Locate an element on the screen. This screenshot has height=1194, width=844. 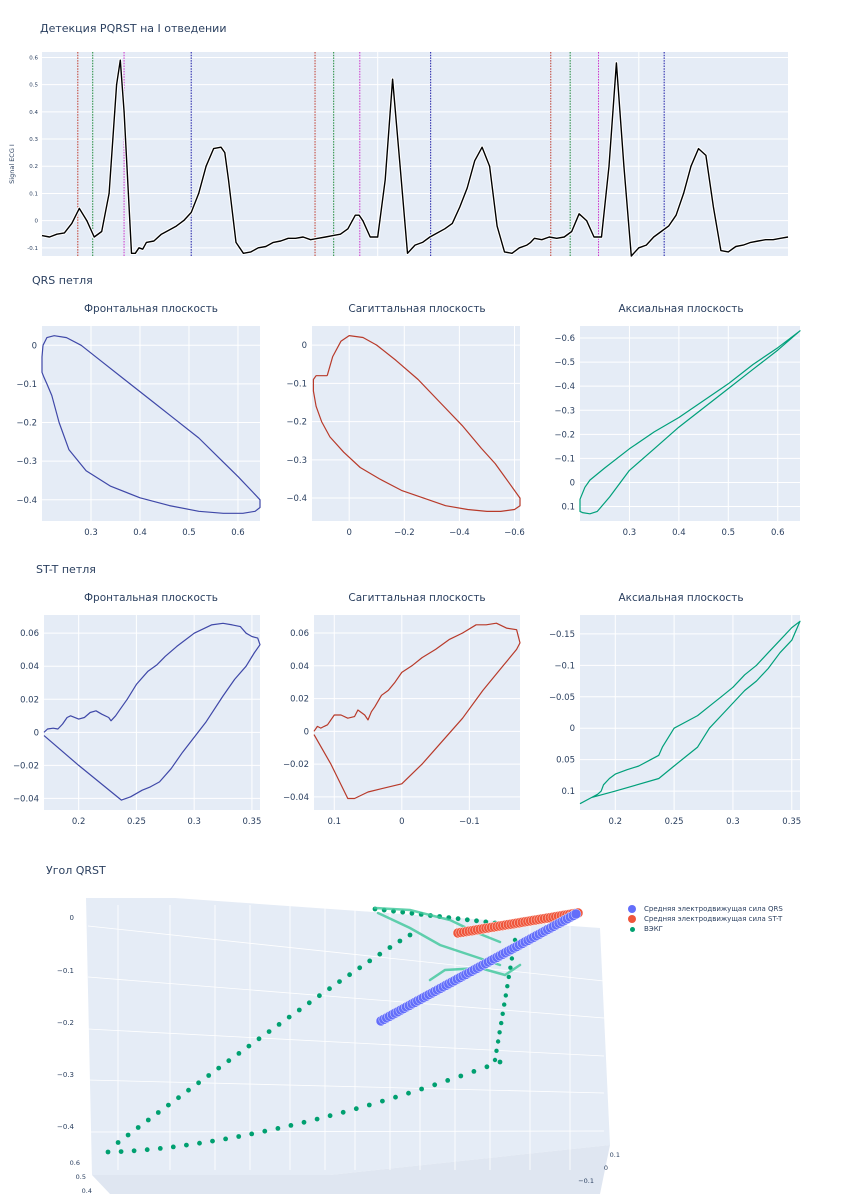
qrst-angle-title: Угол QRST is located at coordinates (76, 870).